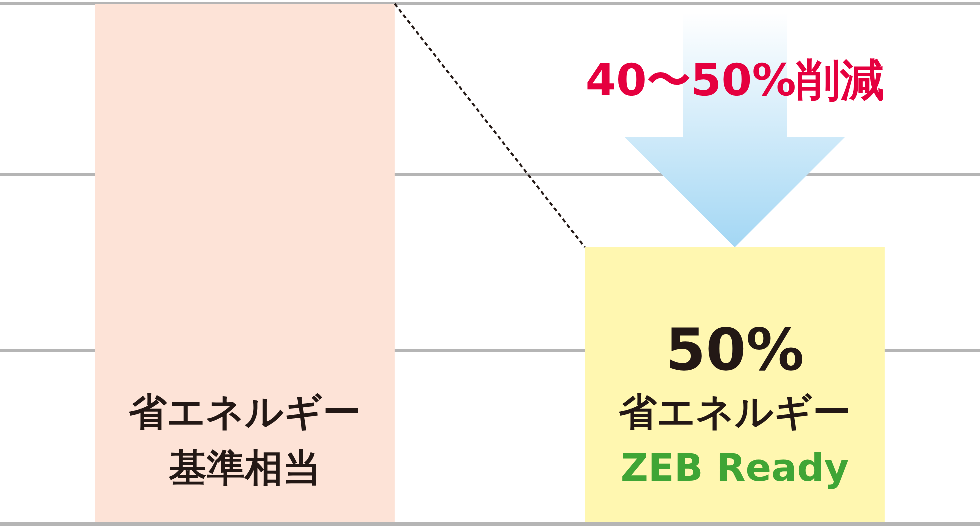  Describe the element at coordinates (735, 80) in the screenshot. I see `annotation: 40〜50%削減` at that location.